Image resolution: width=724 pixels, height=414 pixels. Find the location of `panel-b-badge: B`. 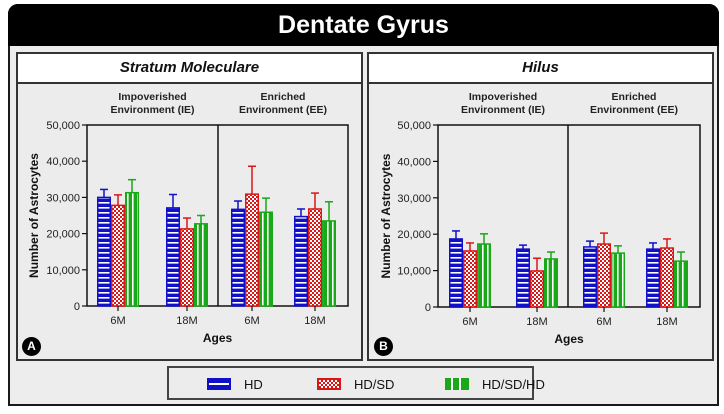

panel-b-badge: B is located at coordinates (383, 346).